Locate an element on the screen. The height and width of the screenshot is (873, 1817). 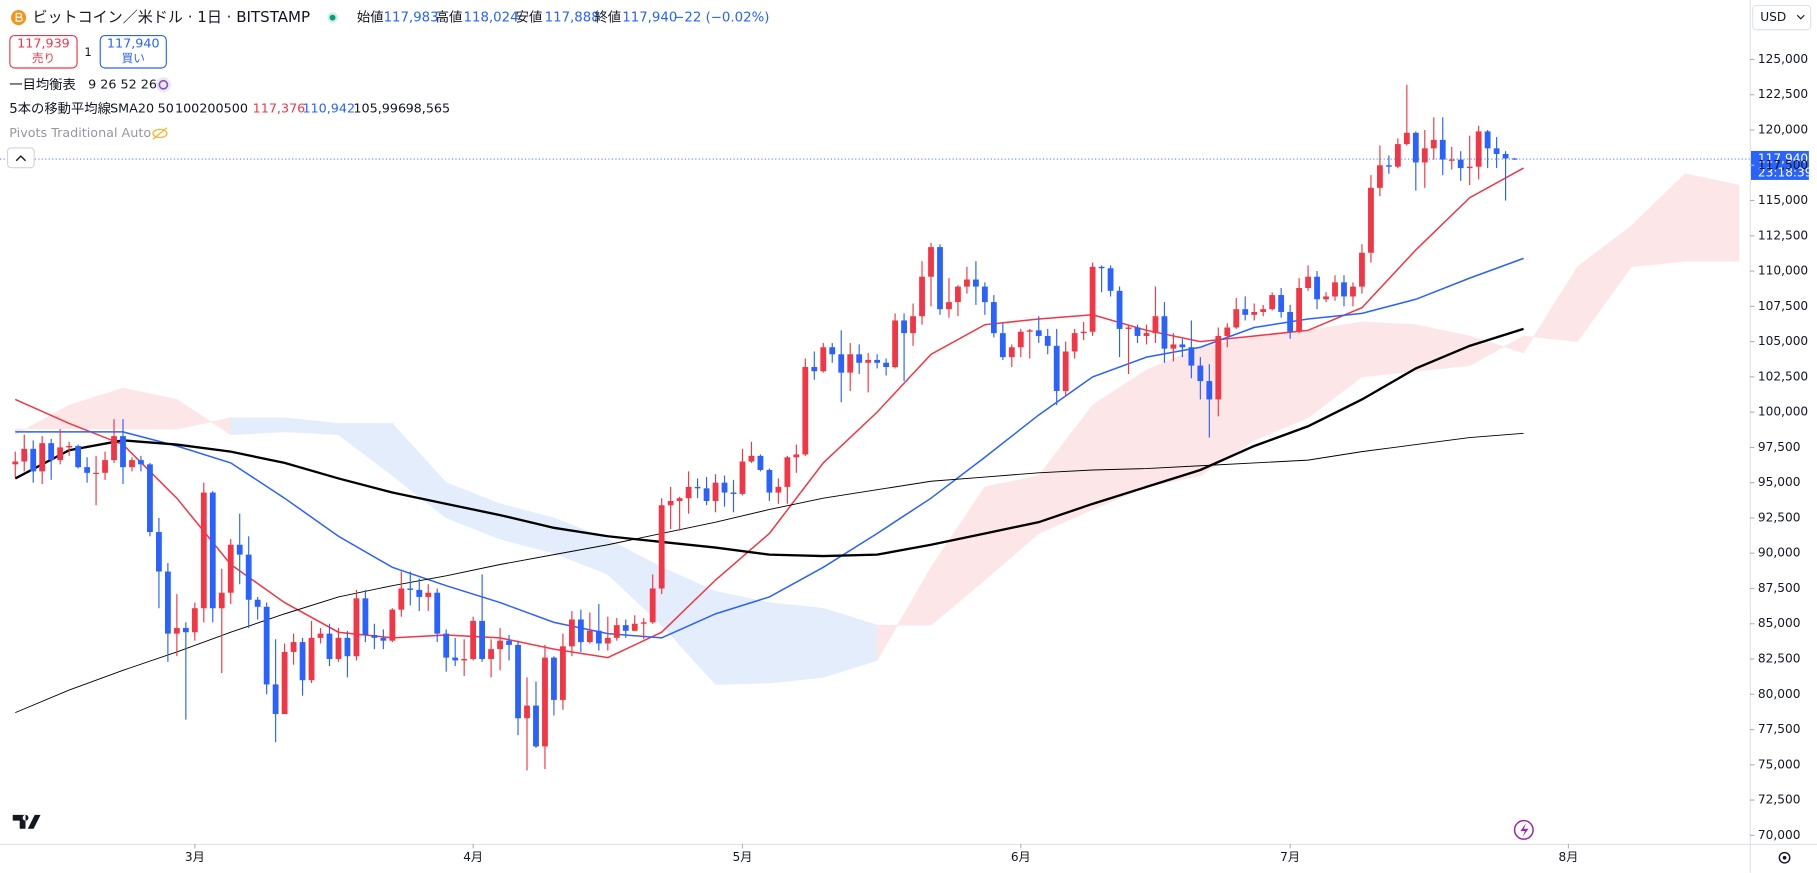
buy-price: 117,940 is located at coordinates (133, 44).